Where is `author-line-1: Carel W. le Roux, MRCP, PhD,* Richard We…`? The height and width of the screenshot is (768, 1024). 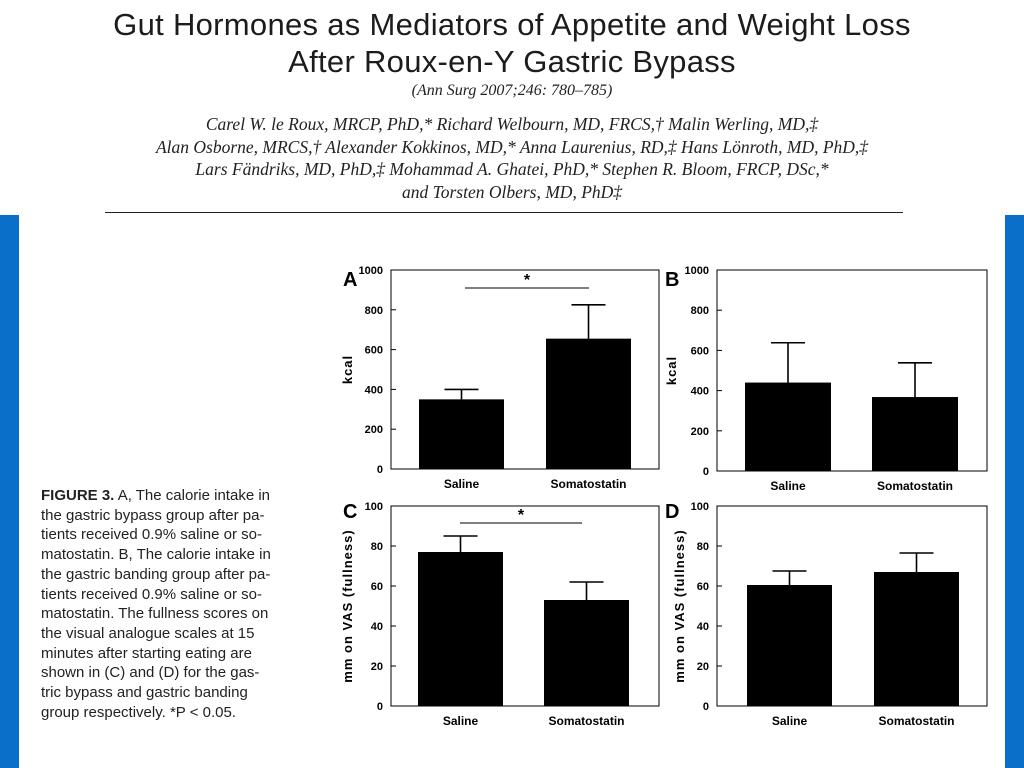
author-line-1: Carel W. le Roux, MRCP, PhD,* Richard We… is located at coordinates (512, 124).